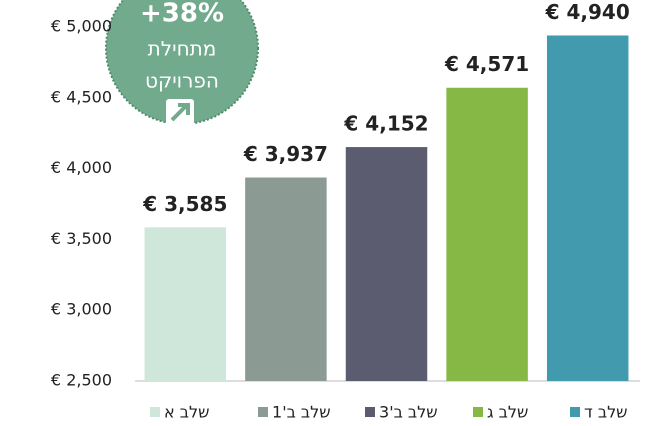  I want to click on y-tick-label: € 4,000, so click(81, 167).